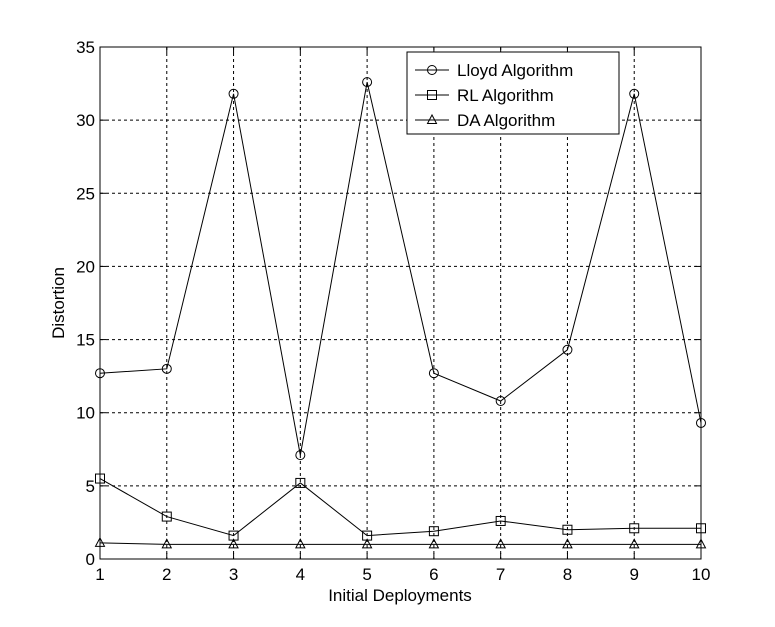 This screenshot has width=775, height=627. I want to click on legend-entry: RL Algorithm, so click(484, 95).